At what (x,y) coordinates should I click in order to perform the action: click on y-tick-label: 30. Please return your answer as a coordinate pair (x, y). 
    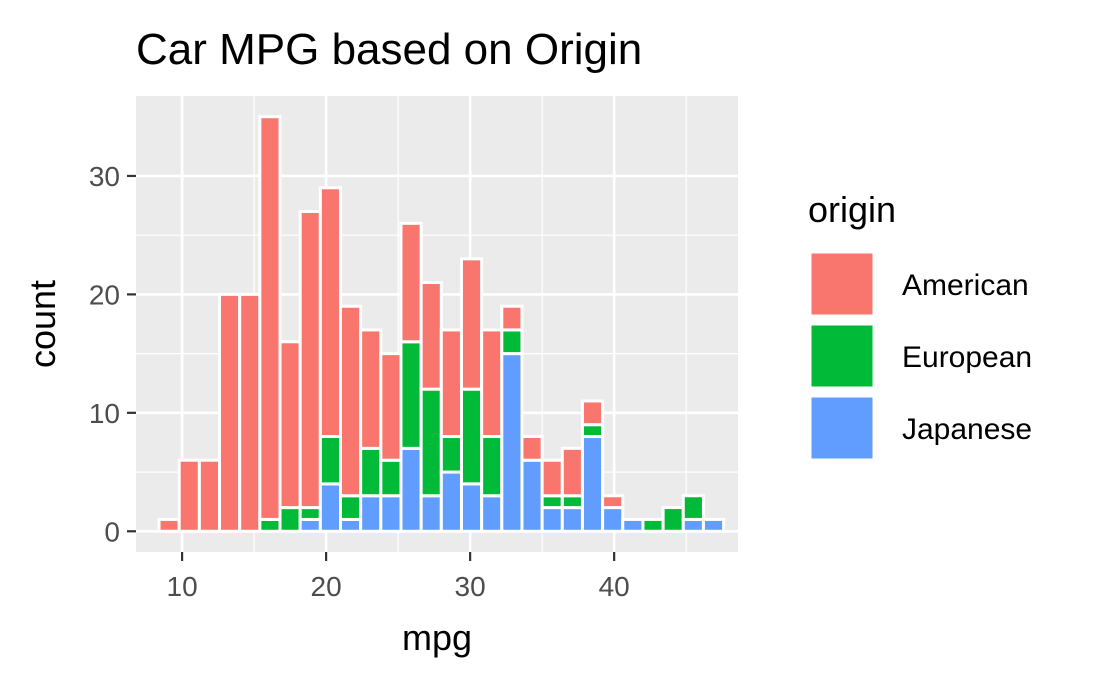
    Looking at the image, I should click on (104, 176).